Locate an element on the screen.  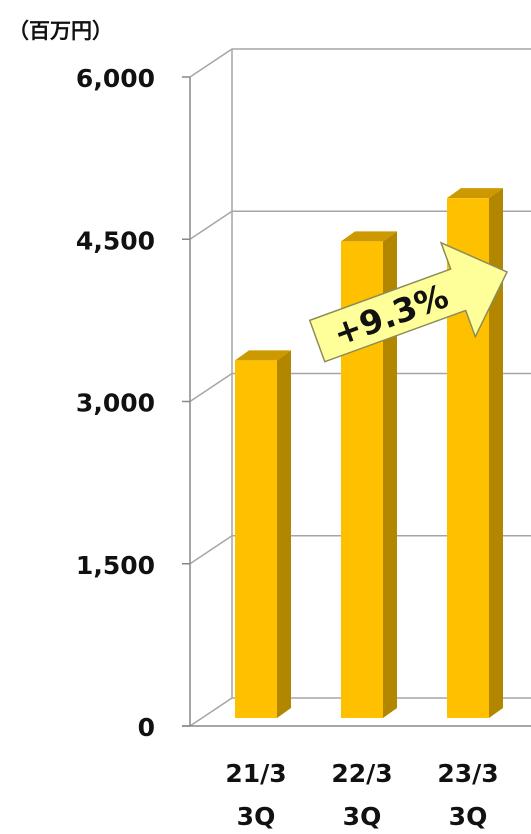
y-tick-label: 3,000 is located at coordinates (115, 403).